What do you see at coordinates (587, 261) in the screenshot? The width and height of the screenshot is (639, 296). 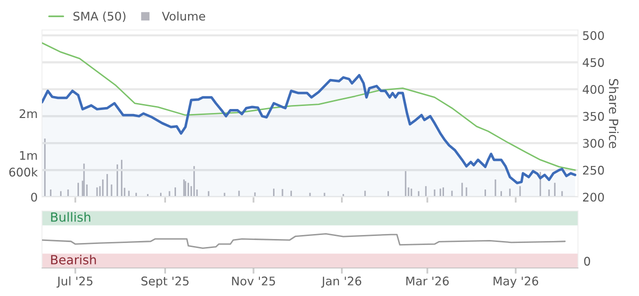 I see `text: 0` at bounding box center [587, 261].